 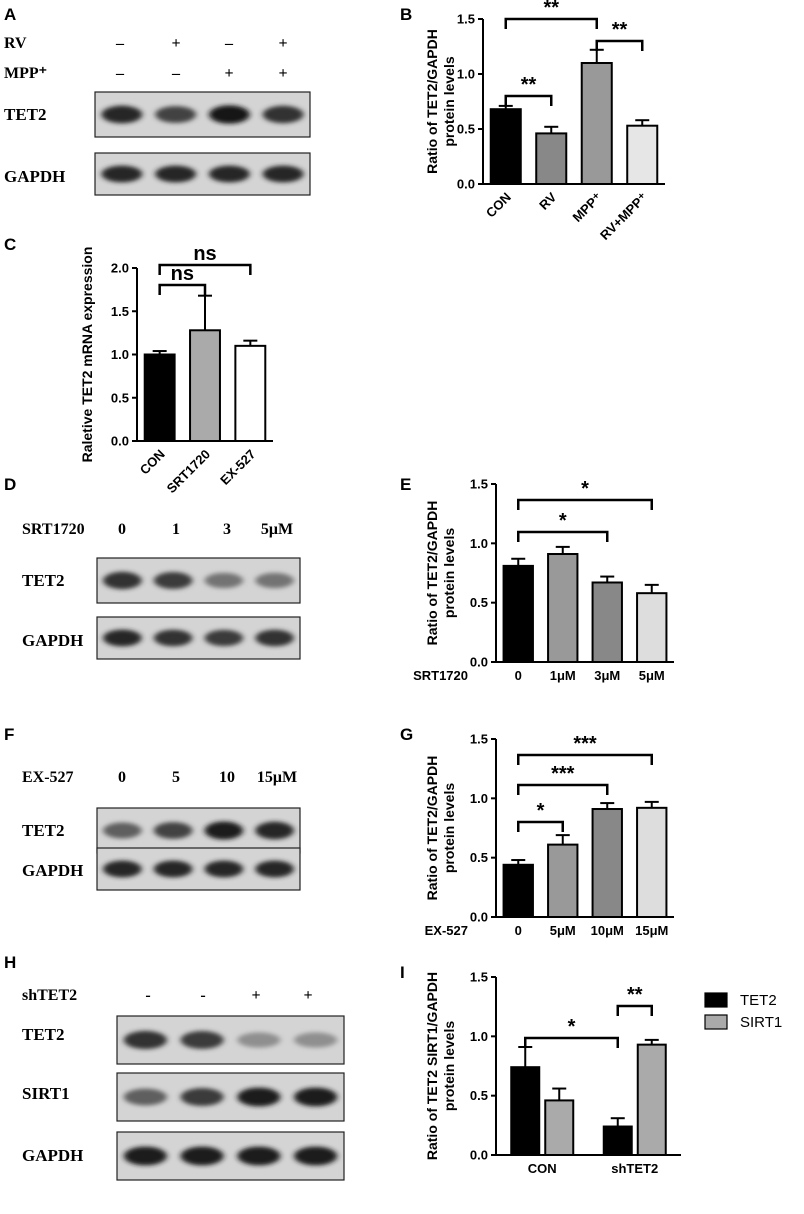 What do you see at coordinates (761, 1022) in the screenshot?
I see `legend-label-sirt1: SIRT1` at bounding box center [761, 1022].